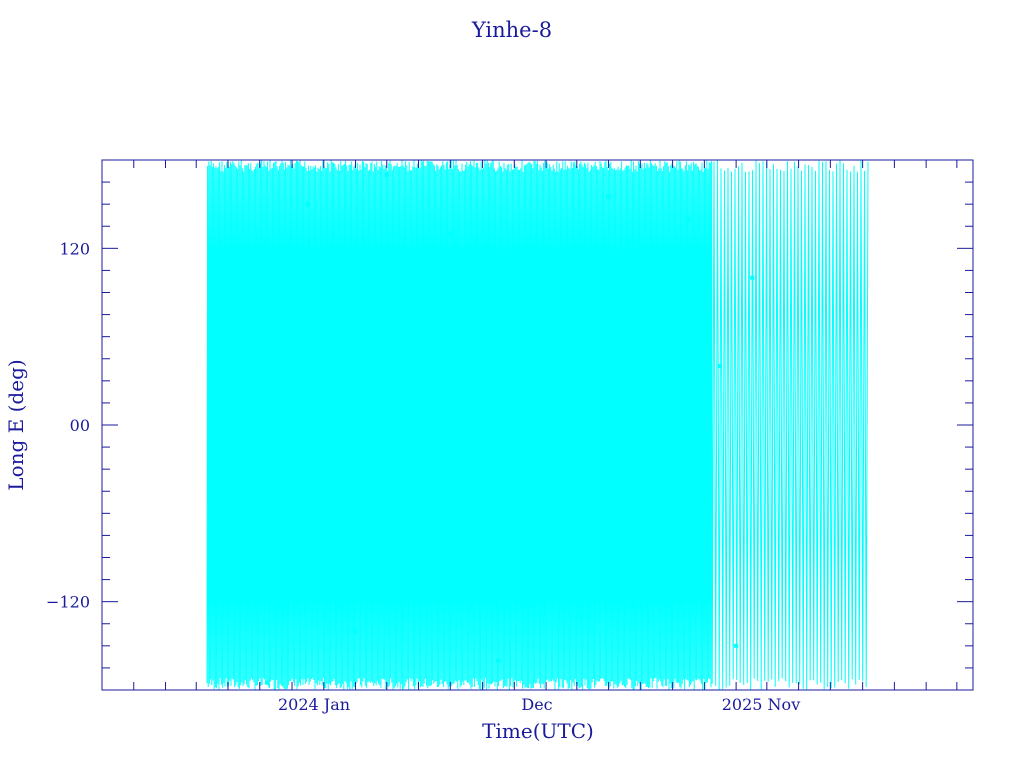 Image resolution: width=1024 pixels, height=768 pixels. I want to click on x-tick-label: 2024 Jan, so click(314, 704).